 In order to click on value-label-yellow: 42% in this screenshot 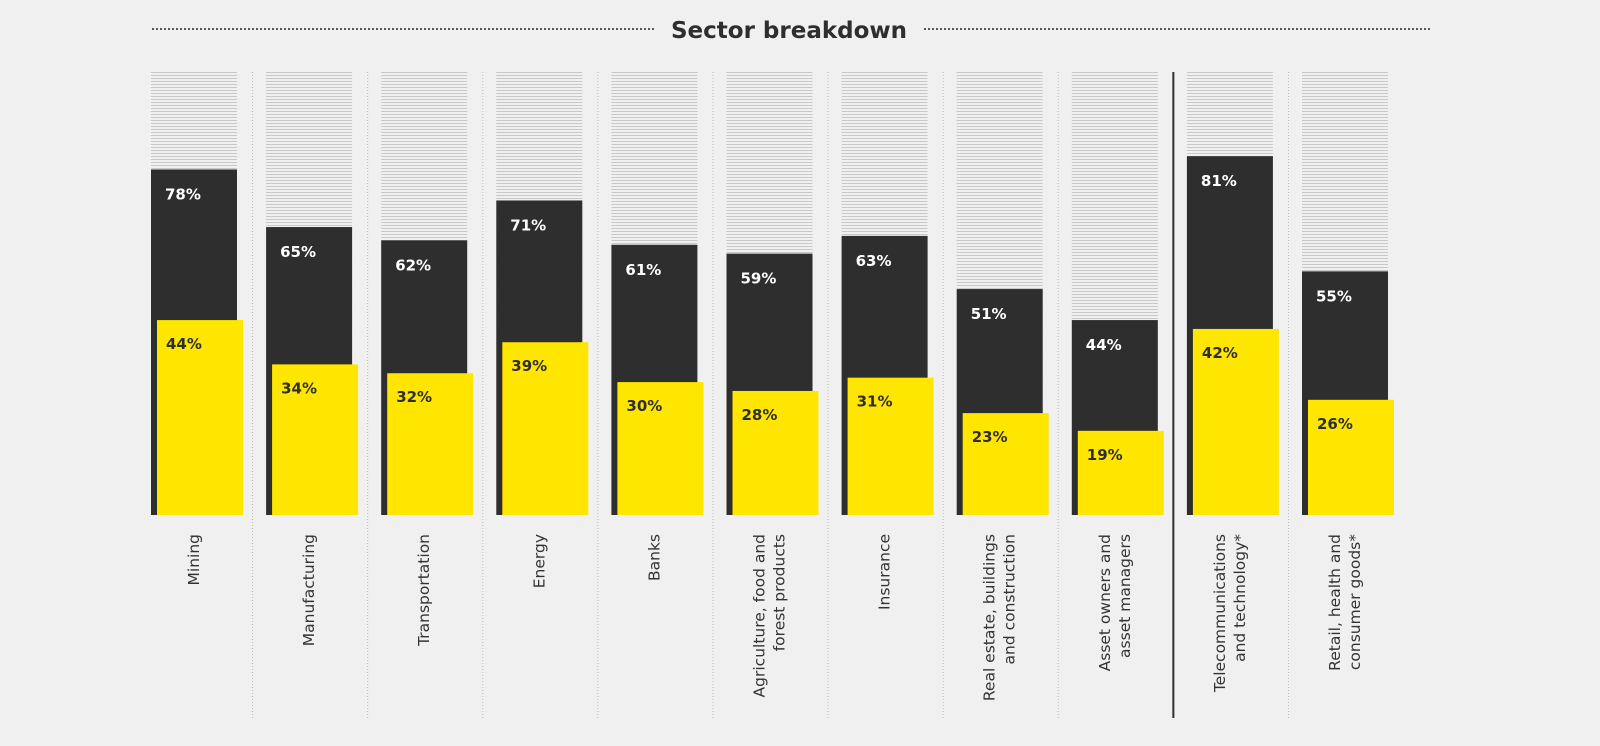, I will do `click(1220, 353)`.